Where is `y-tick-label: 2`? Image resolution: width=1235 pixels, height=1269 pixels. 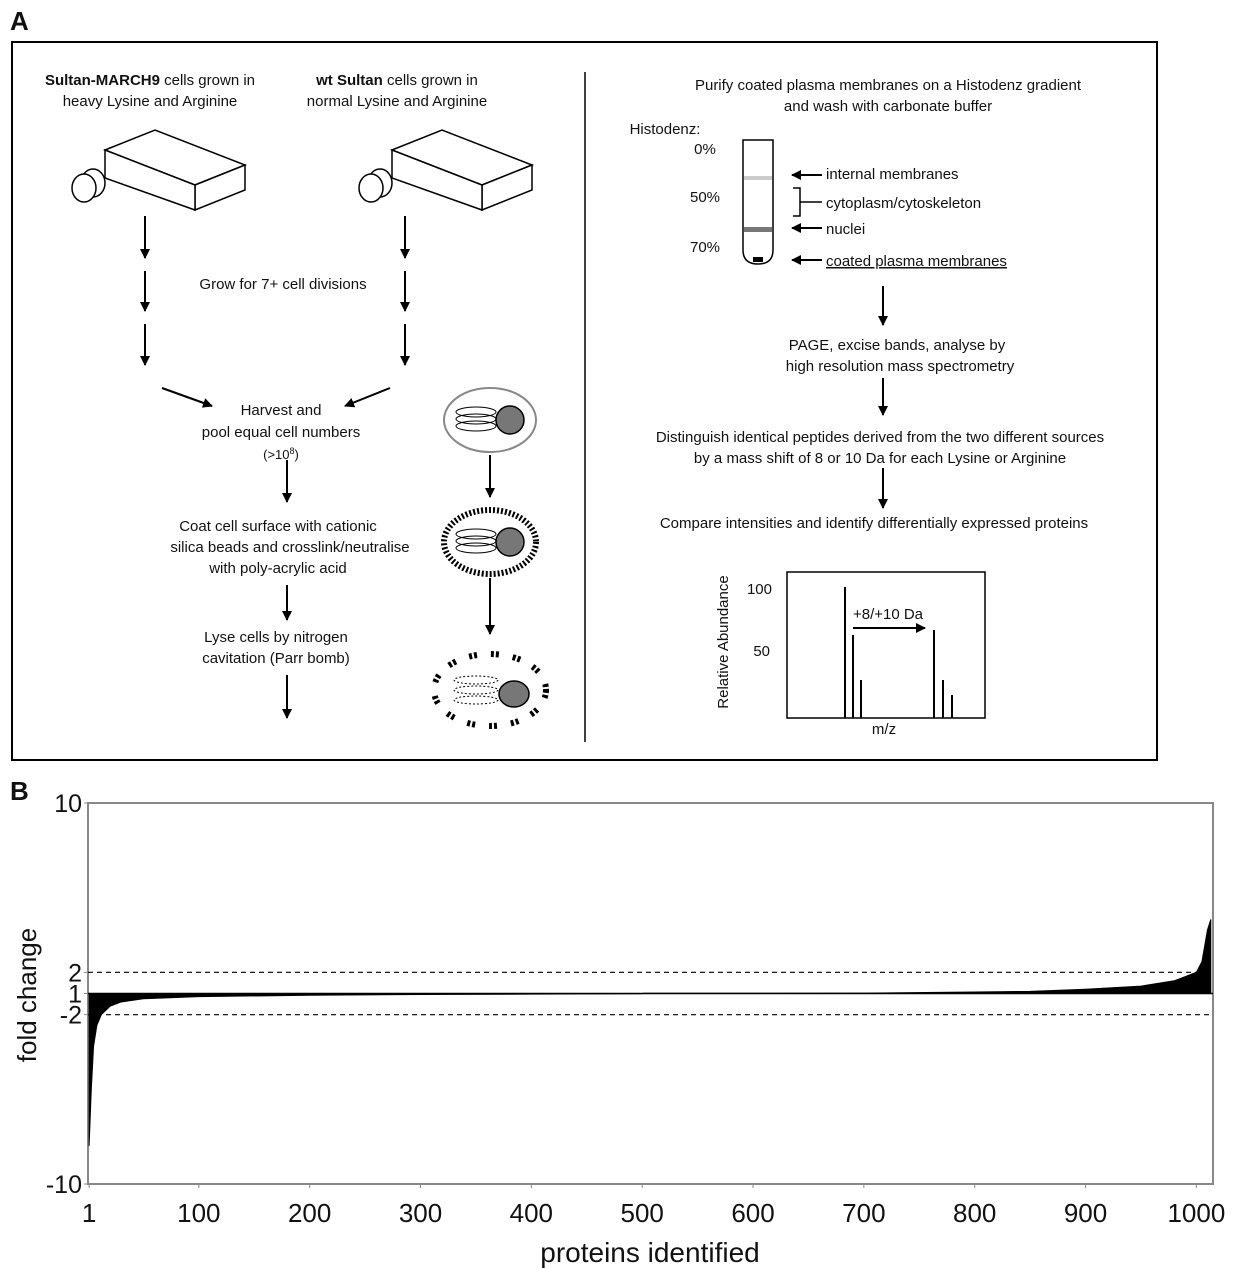
y-tick-label: 2 is located at coordinates (75, 973).